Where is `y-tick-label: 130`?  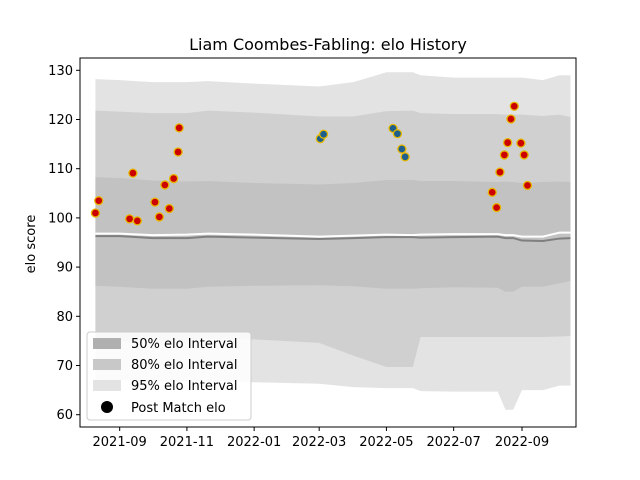
y-tick-label: 130 is located at coordinates (60, 71).